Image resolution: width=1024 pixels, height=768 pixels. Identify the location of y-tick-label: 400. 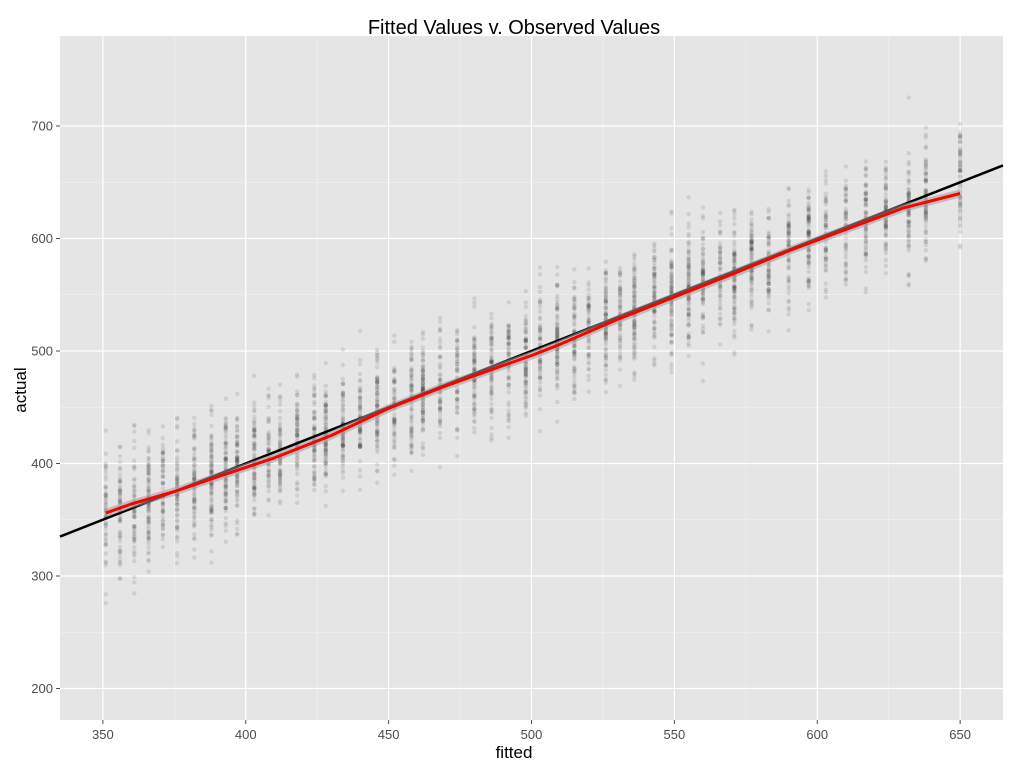
(42, 463).